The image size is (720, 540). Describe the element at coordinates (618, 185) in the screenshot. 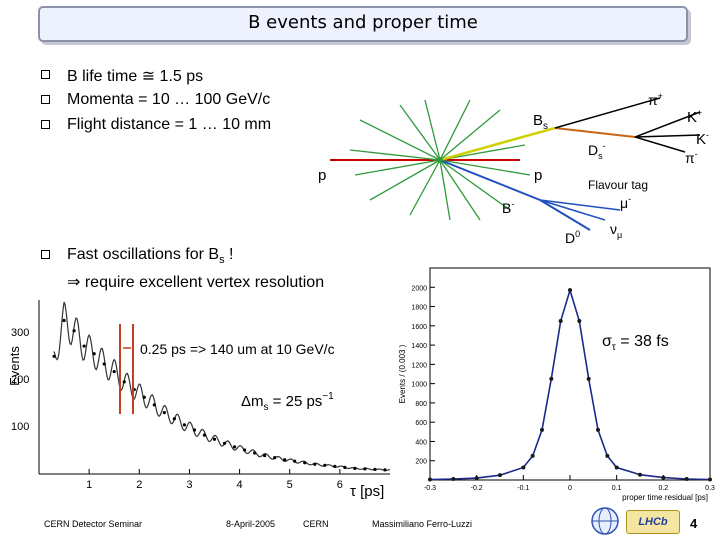

I see `label-flavour-tag: Flavour tag` at that location.